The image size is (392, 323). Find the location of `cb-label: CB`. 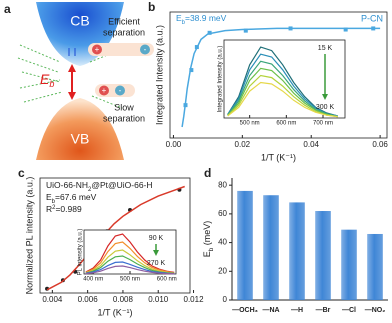

cb-label: CB is located at coordinates (79, 21).